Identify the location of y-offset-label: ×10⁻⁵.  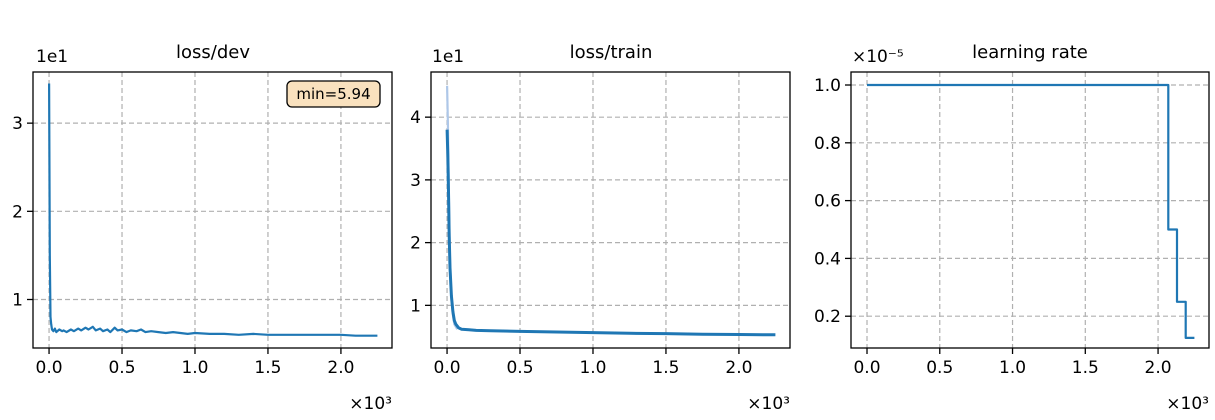
(878, 57).